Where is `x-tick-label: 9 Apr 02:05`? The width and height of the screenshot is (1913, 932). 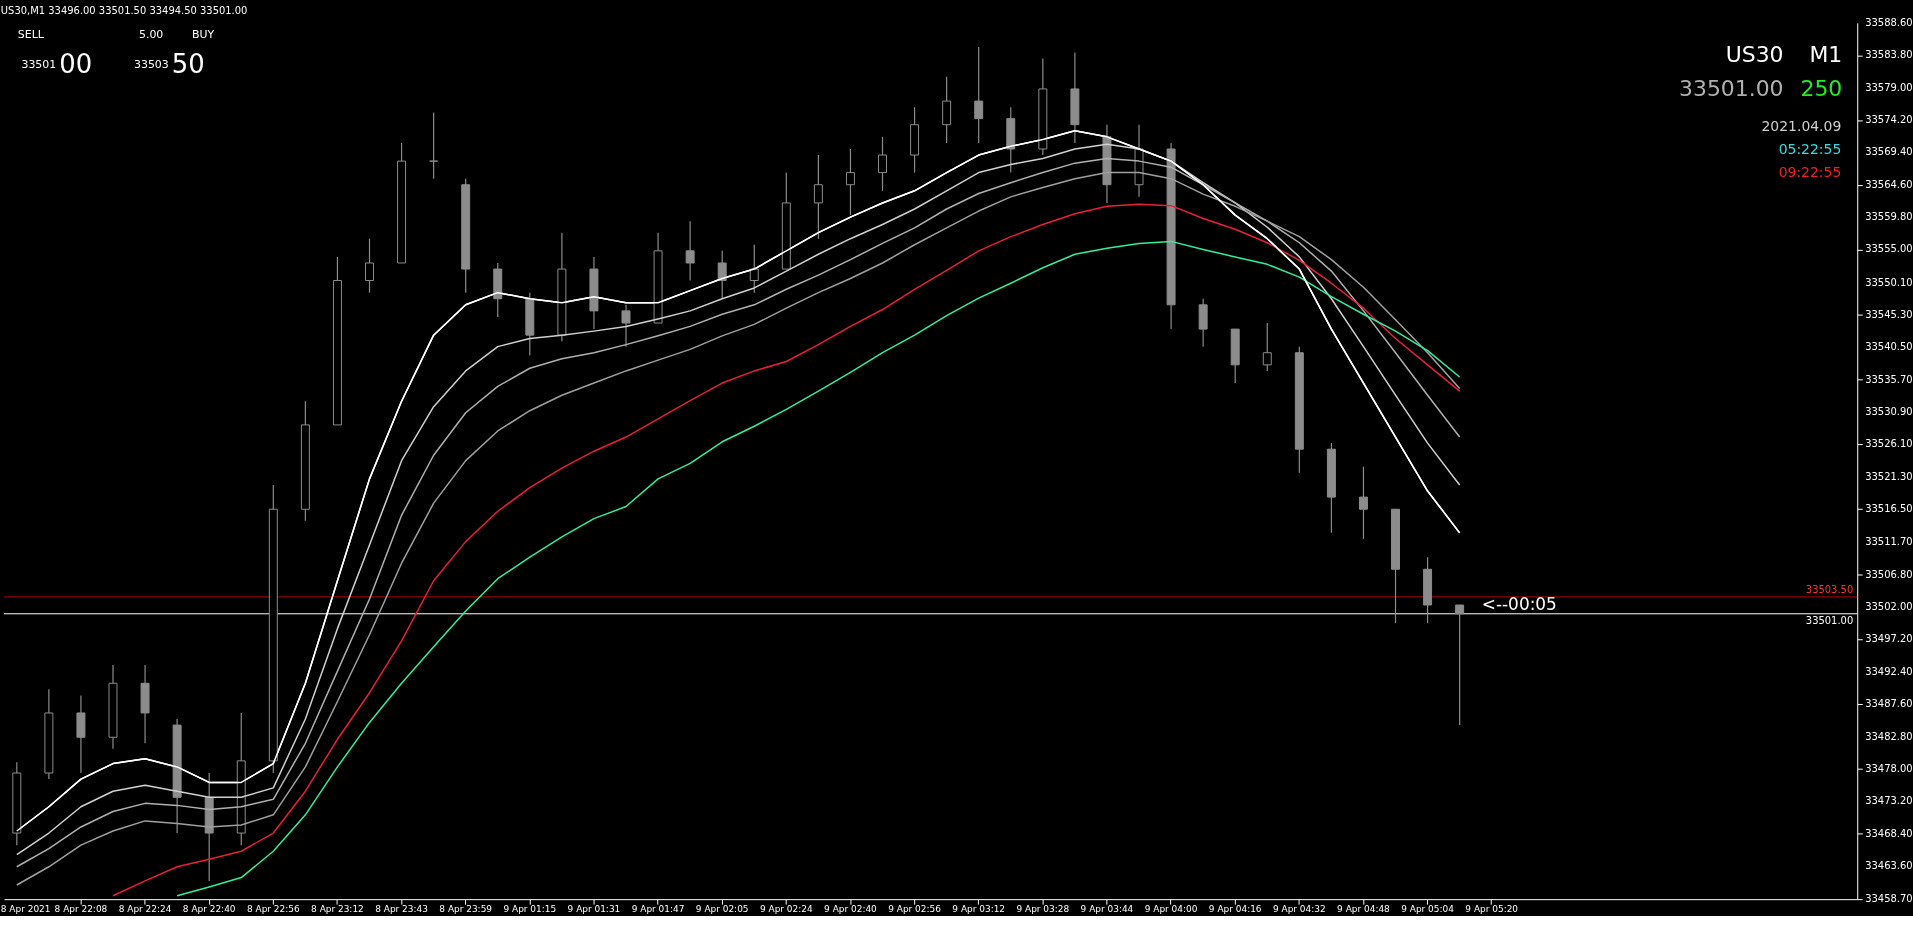
x-tick-label: 9 Apr 02:05 is located at coordinates (722, 909).